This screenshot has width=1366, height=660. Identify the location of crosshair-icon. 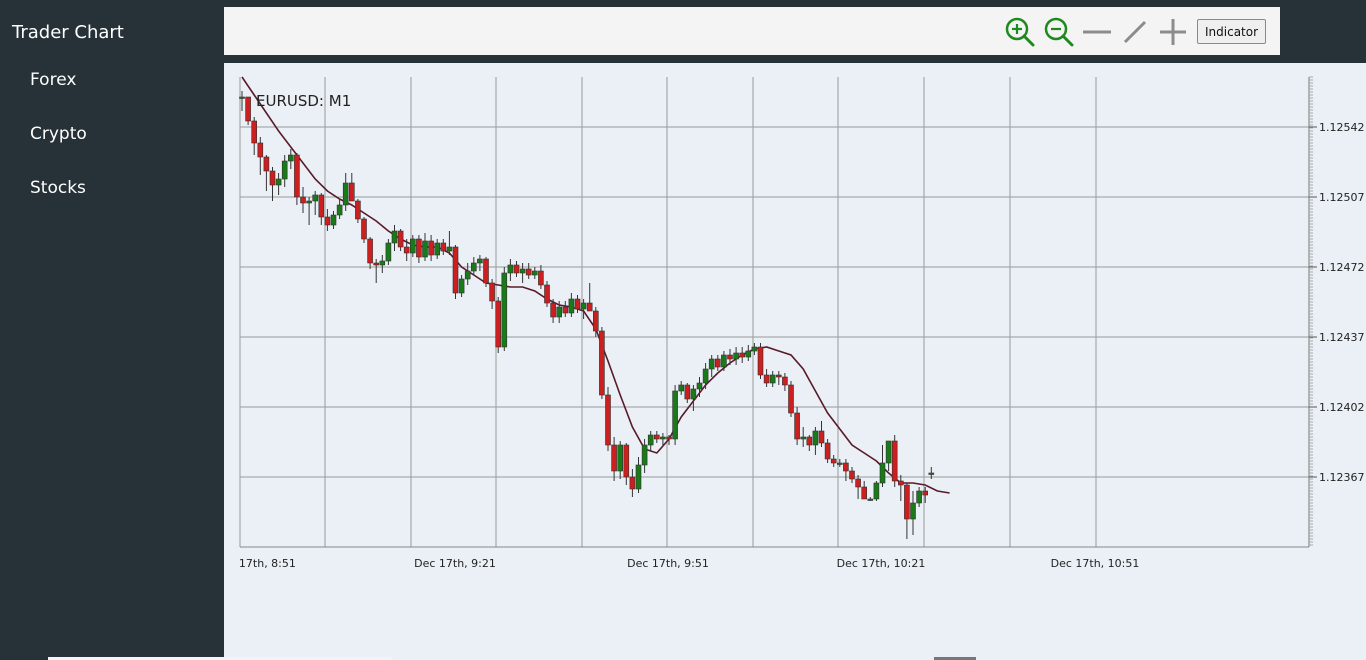
(1173, 32).